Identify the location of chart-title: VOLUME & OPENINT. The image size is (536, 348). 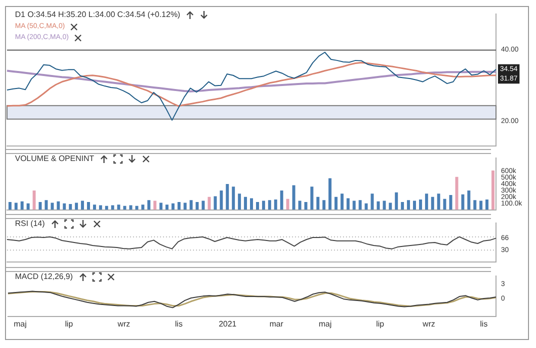
(54, 158).